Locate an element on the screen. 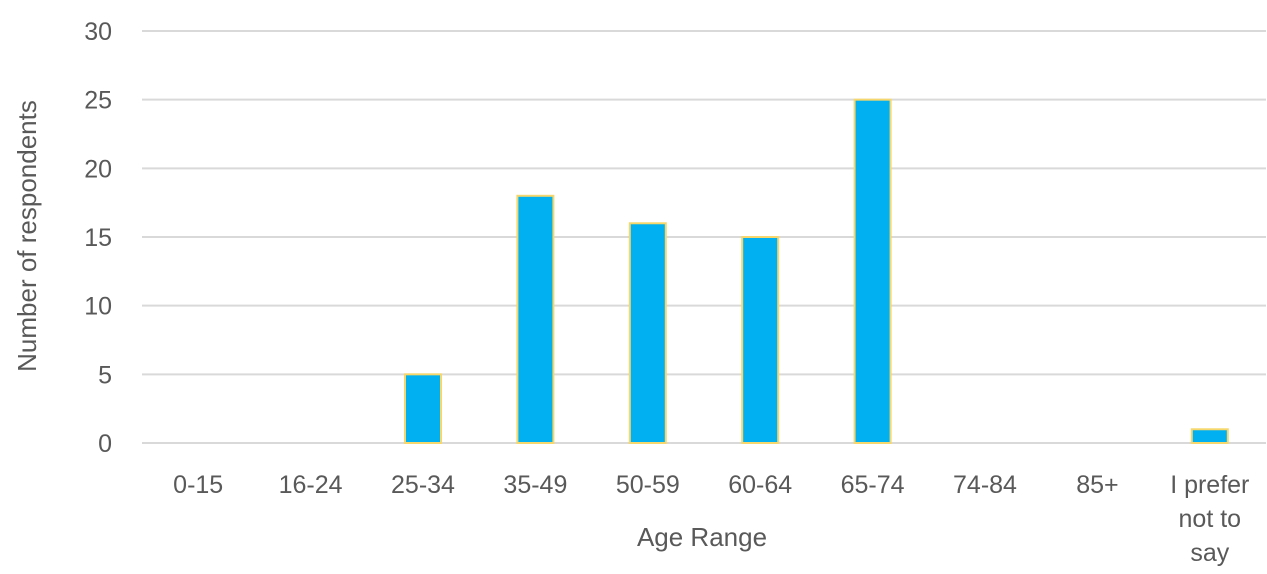  x-tick-label: 0-15 is located at coordinates (198, 485).